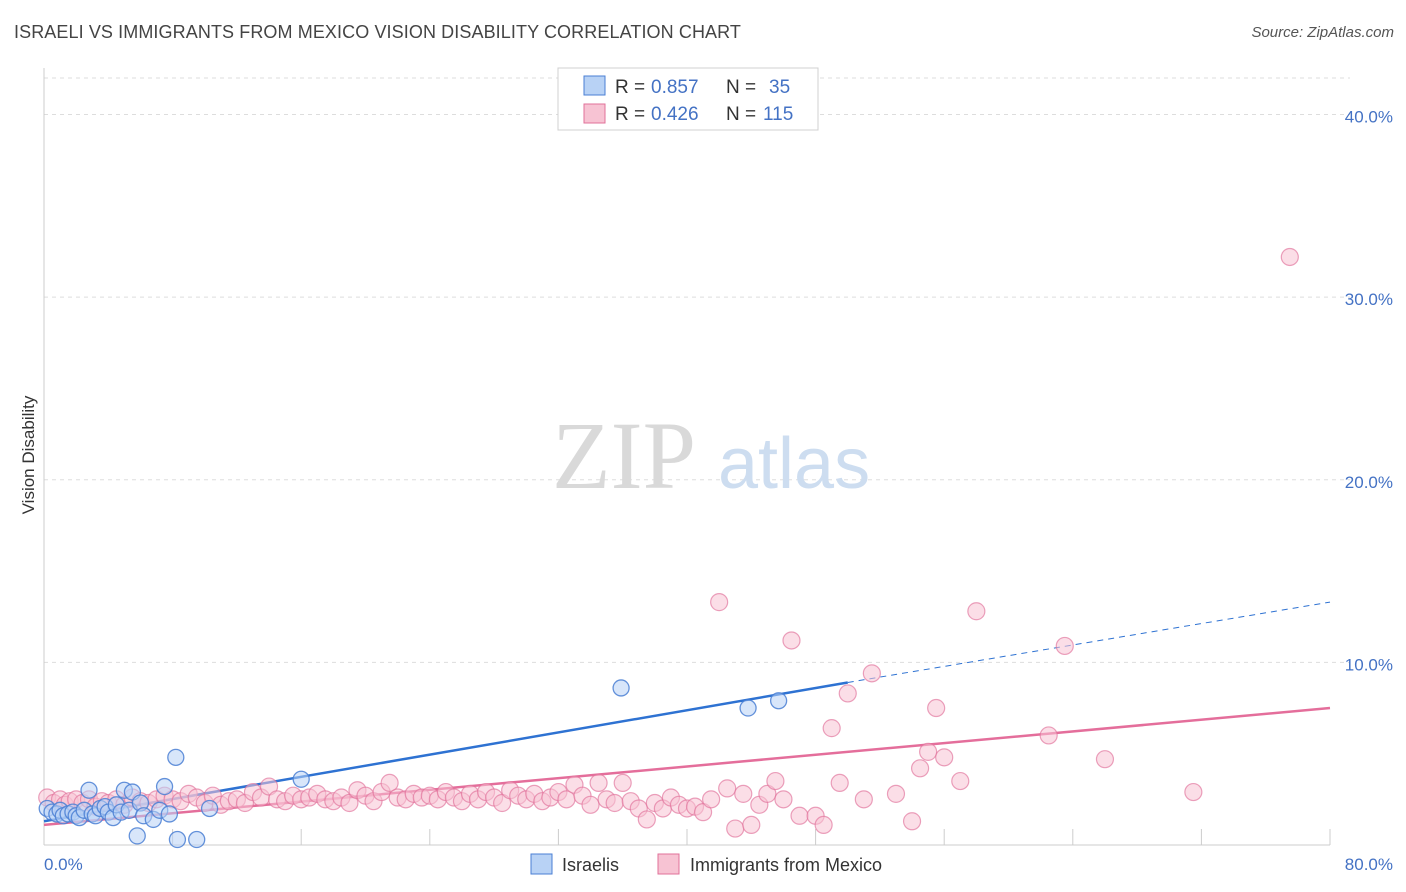 The width and height of the screenshot is (1406, 892). Describe the element at coordinates (668, 864) in the screenshot. I see `series-legend-swatch-mexico` at that location.